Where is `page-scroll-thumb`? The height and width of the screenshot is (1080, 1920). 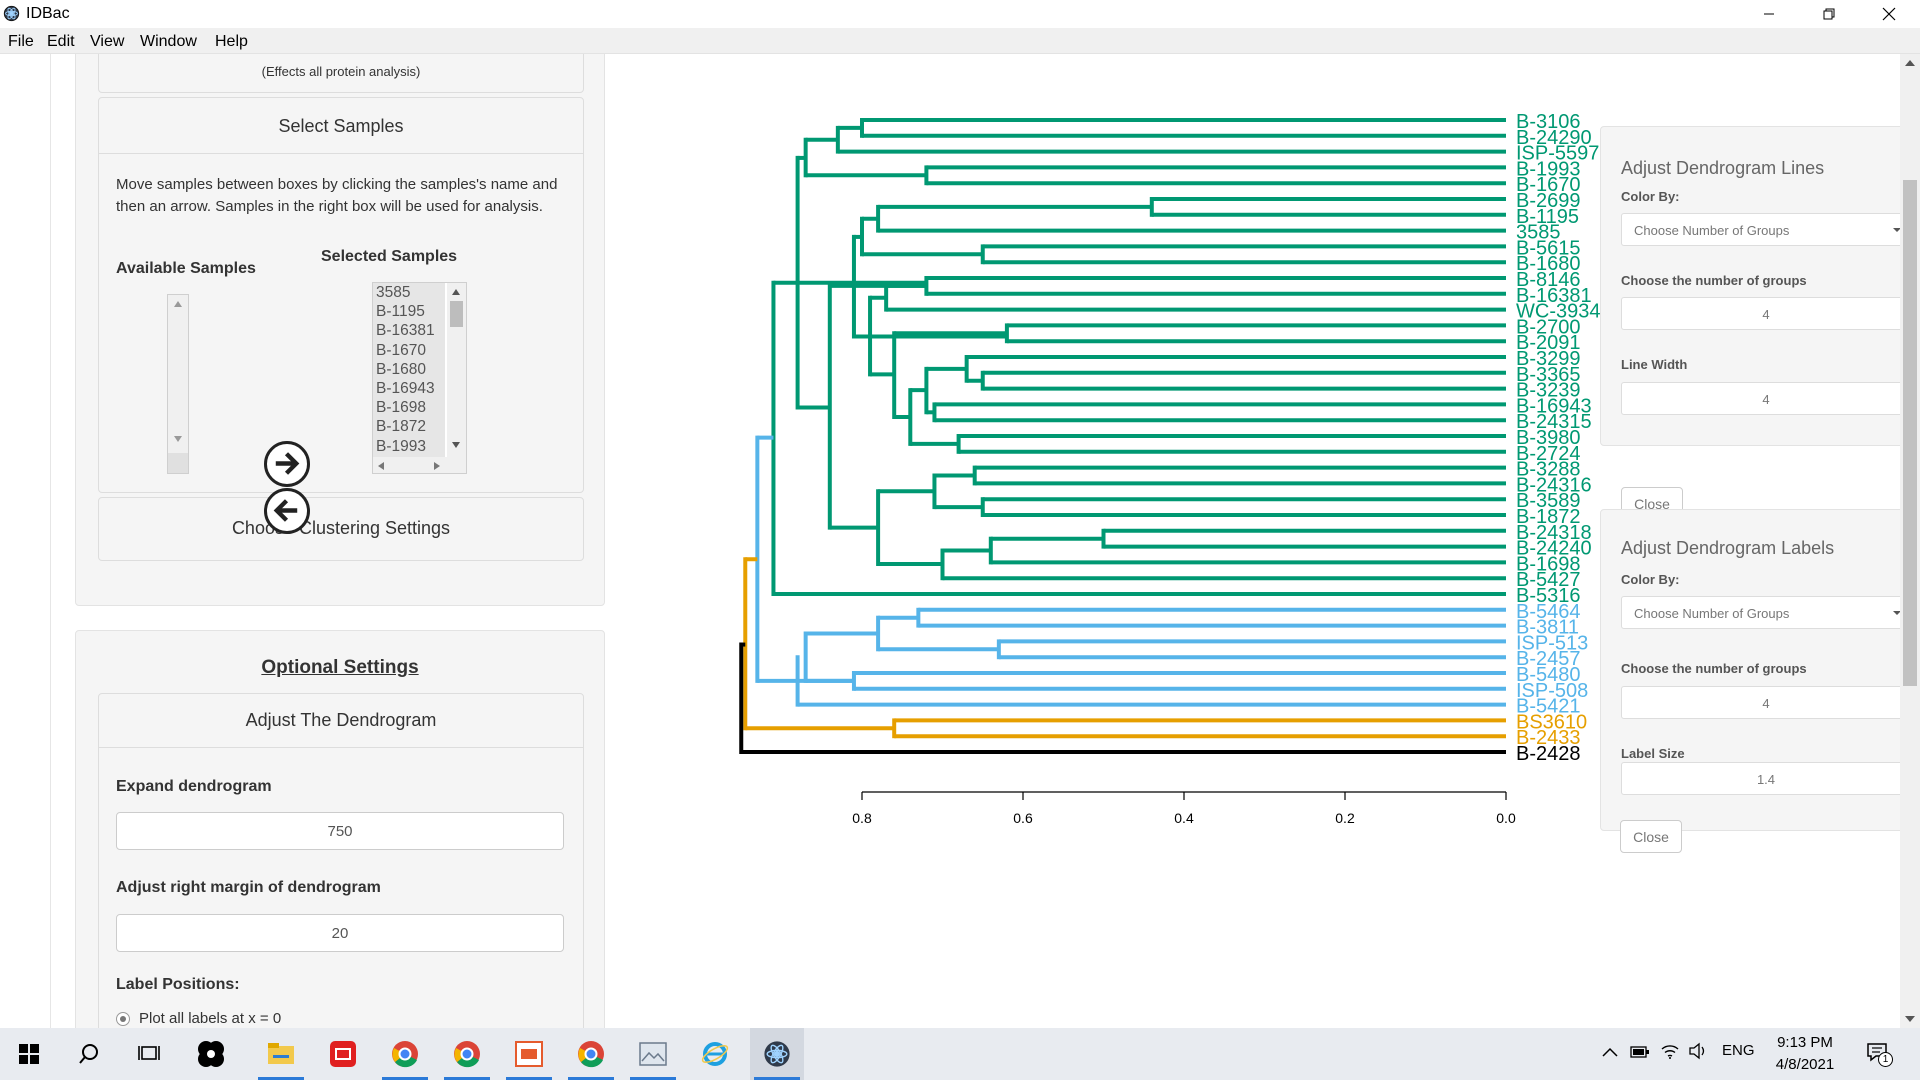
page-scroll-thumb is located at coordinates (1910, 433).